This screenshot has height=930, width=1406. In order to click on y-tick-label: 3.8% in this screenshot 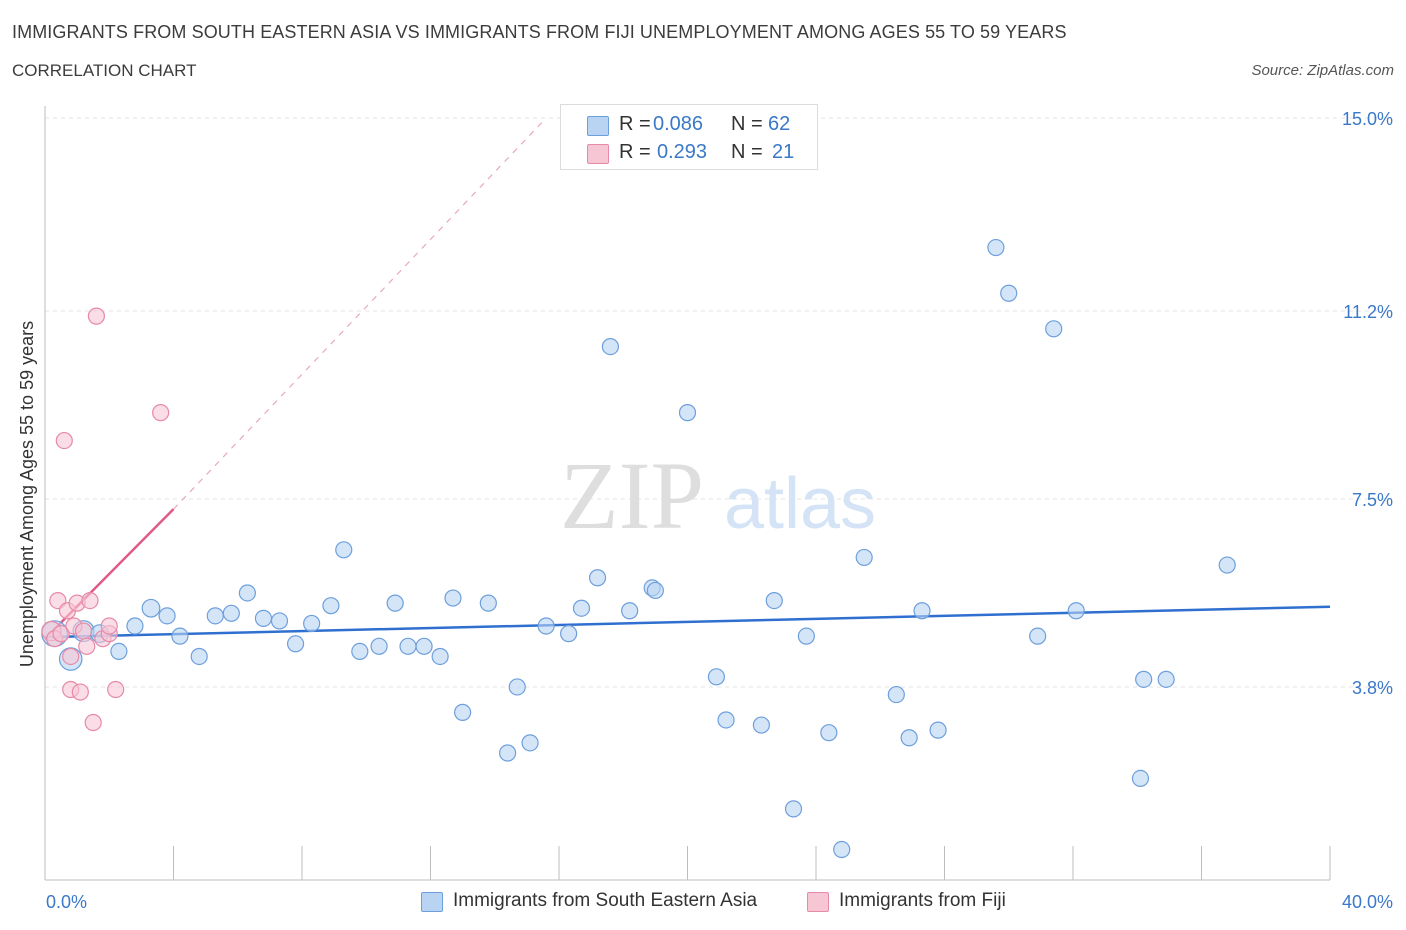, I will do `click(1372, 688)`.